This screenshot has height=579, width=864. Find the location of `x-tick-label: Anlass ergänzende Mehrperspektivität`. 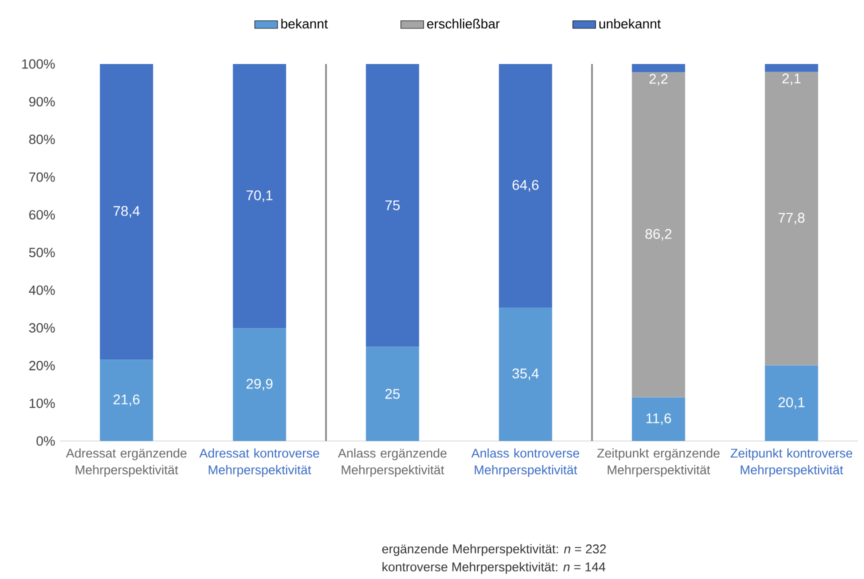

x-tick-label: Anlass ergänzende Mehrperspektivität is located at coordinates (392, 462).